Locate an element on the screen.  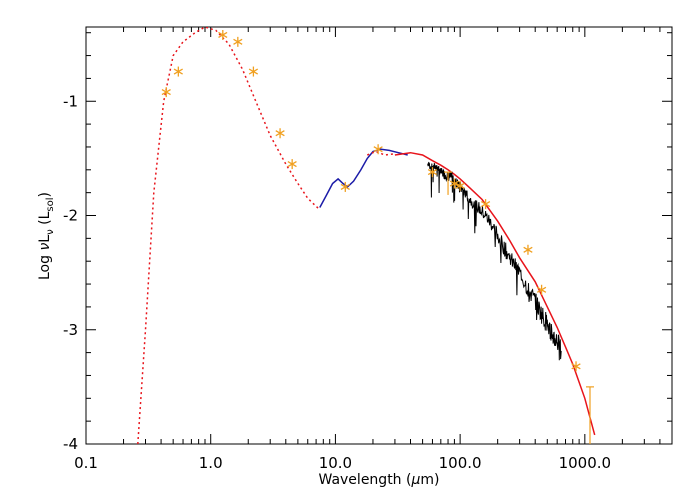
x-tick-labels: 0.1 1.0 10.0 100.0 1000.0 is located at coordinates (342, 463).